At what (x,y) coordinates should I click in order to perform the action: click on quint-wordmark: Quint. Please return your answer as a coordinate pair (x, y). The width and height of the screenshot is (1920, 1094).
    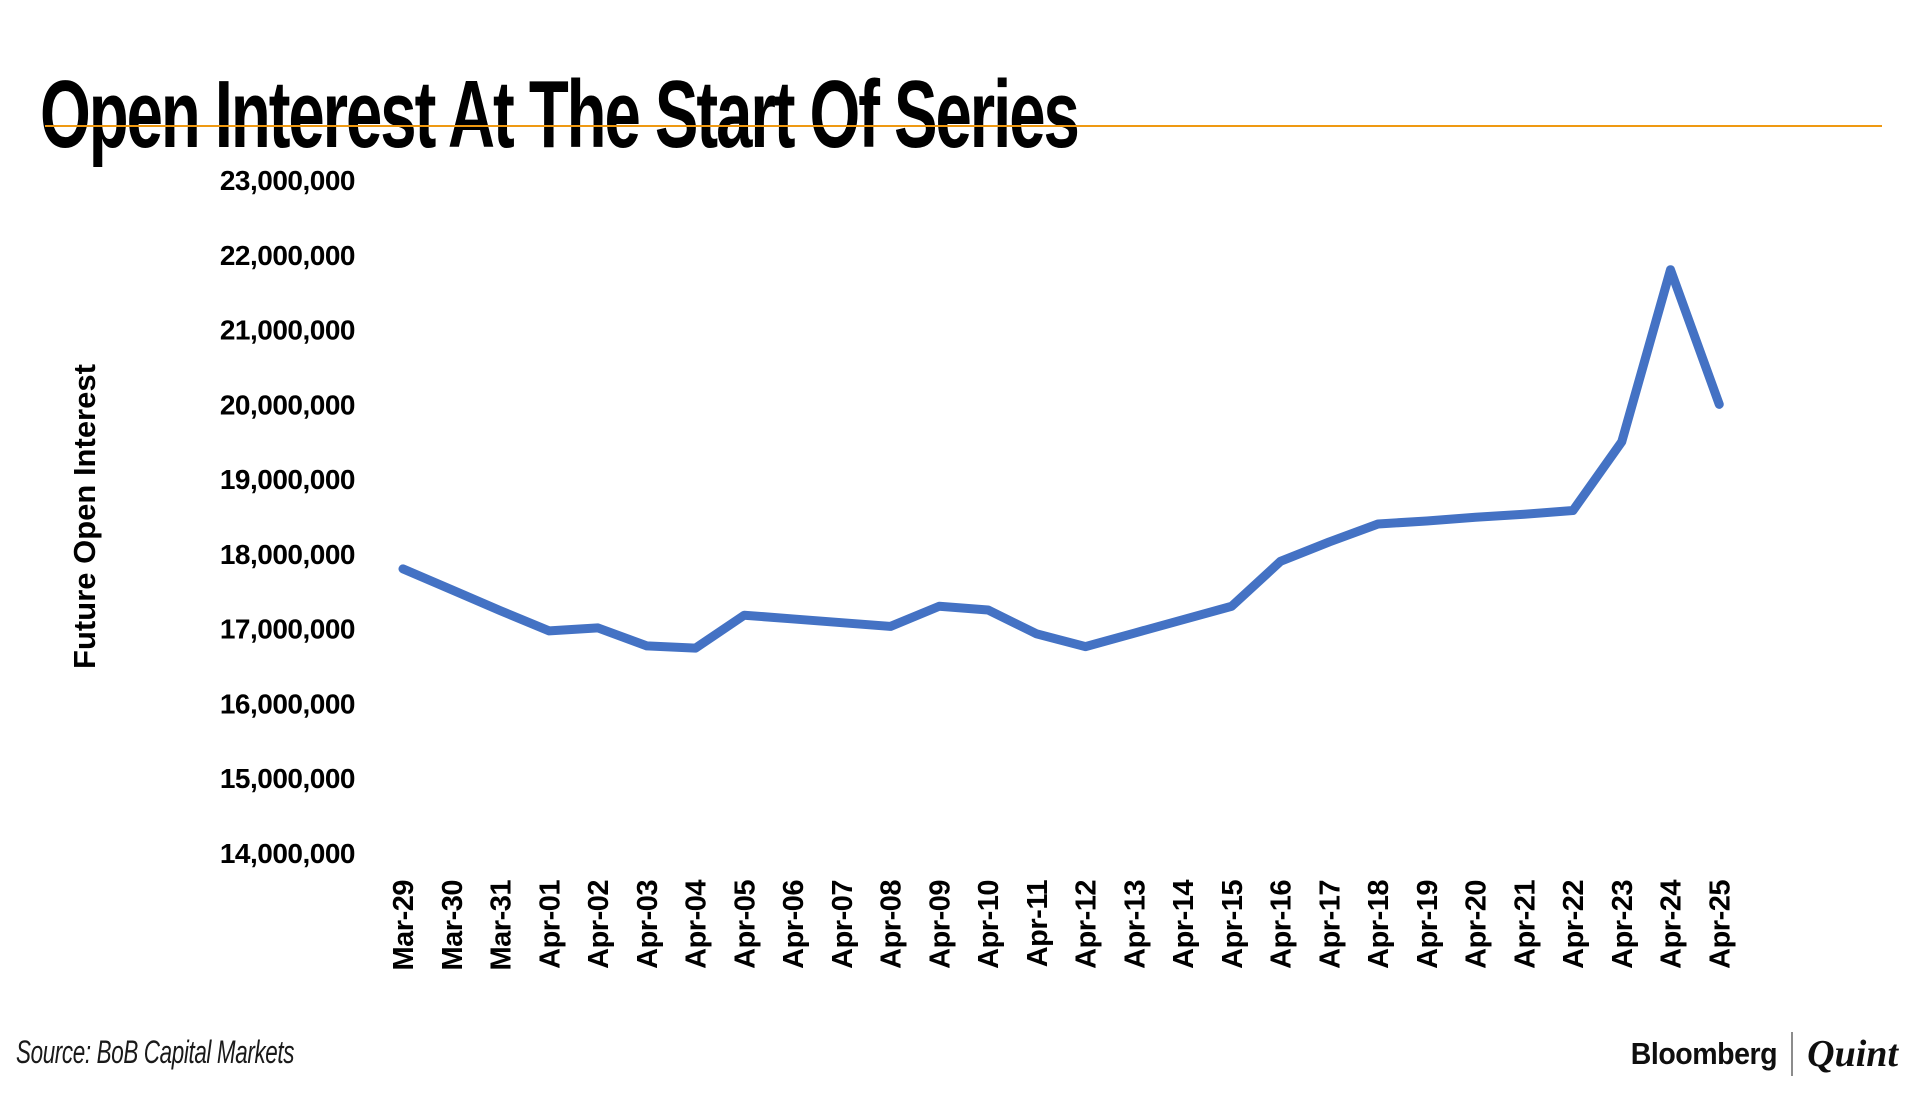
    Looking at the image, I should click on (1852, 1054).